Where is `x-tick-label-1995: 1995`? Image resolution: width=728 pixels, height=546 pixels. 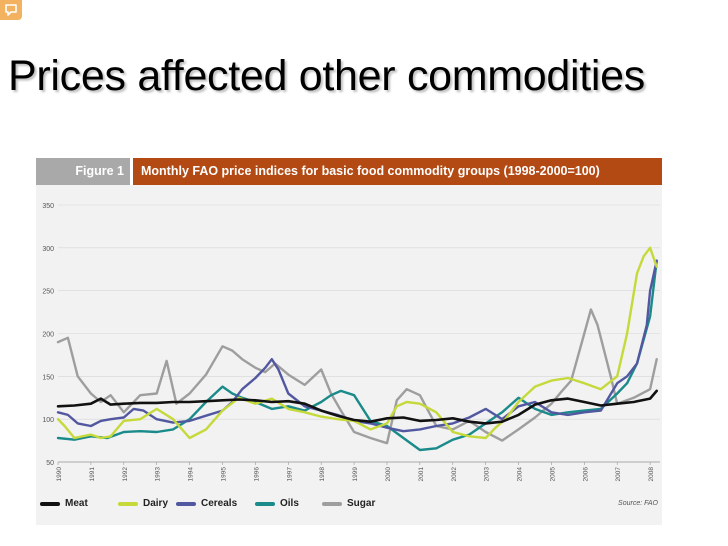 x-tick-label-1995: 1995 is located at coordinates (223, 474).